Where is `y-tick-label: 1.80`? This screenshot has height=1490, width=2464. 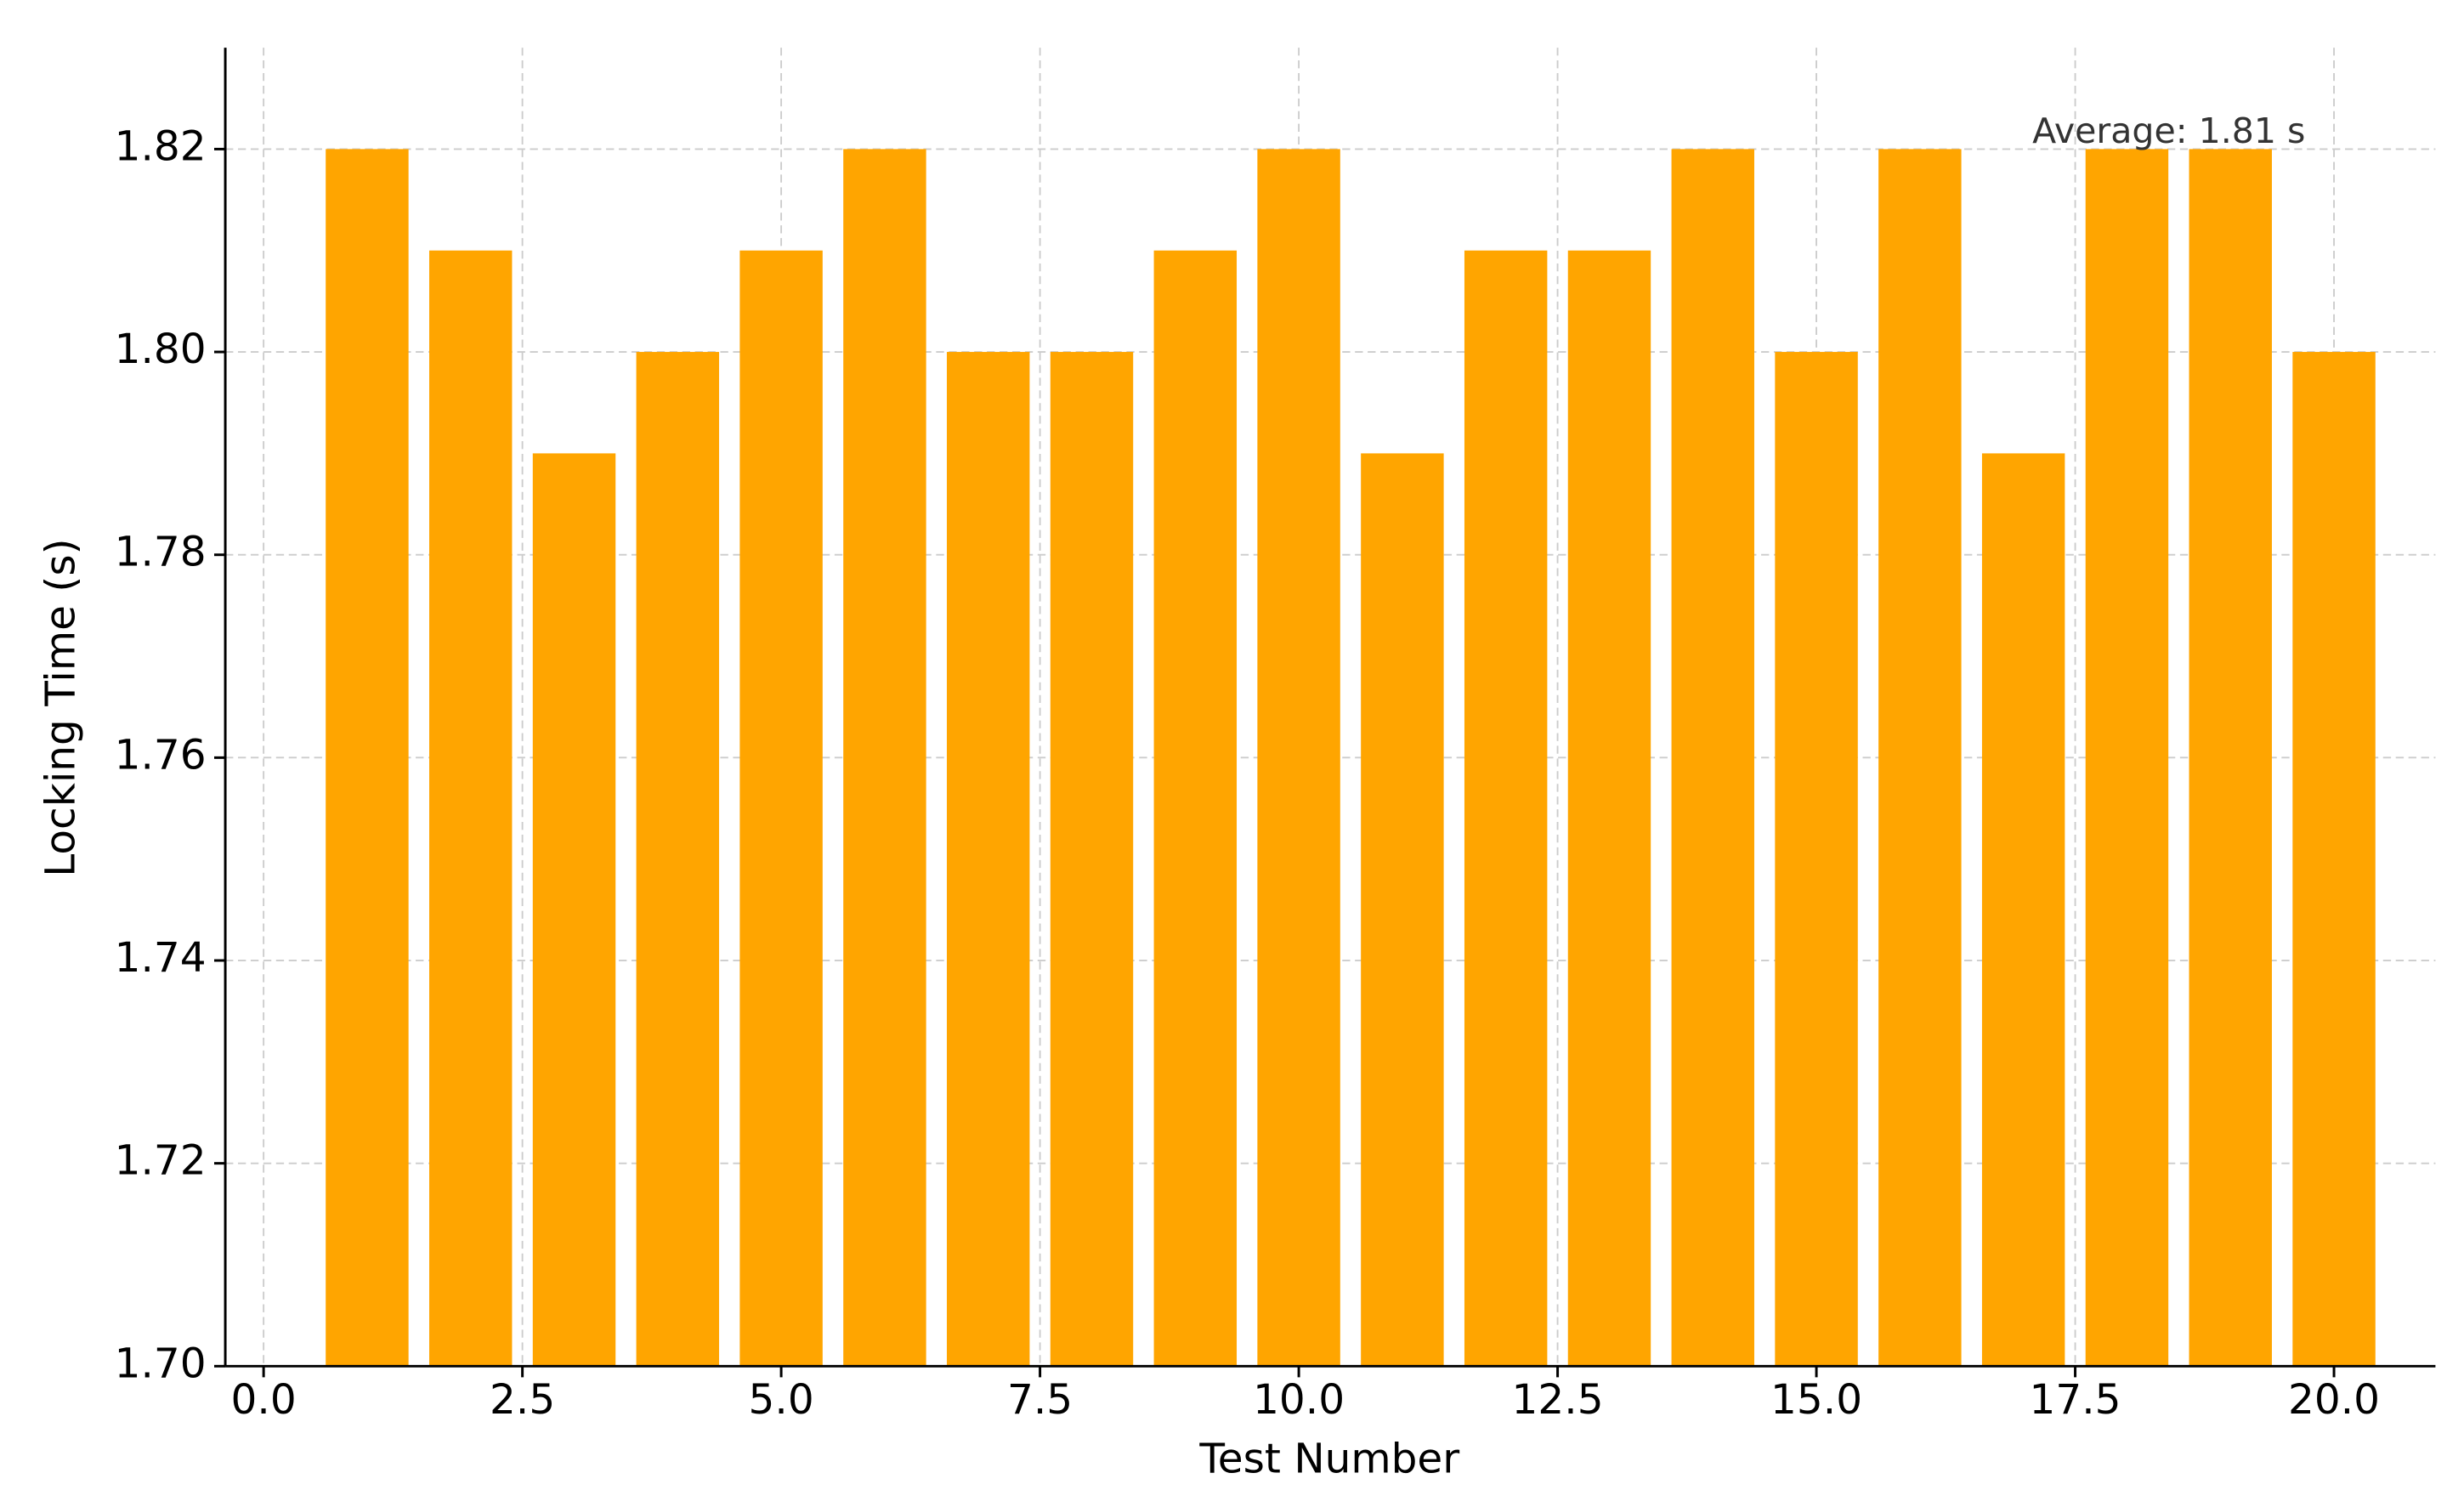 y-tick-label: 1.80 is located at coordinates (161, 349).